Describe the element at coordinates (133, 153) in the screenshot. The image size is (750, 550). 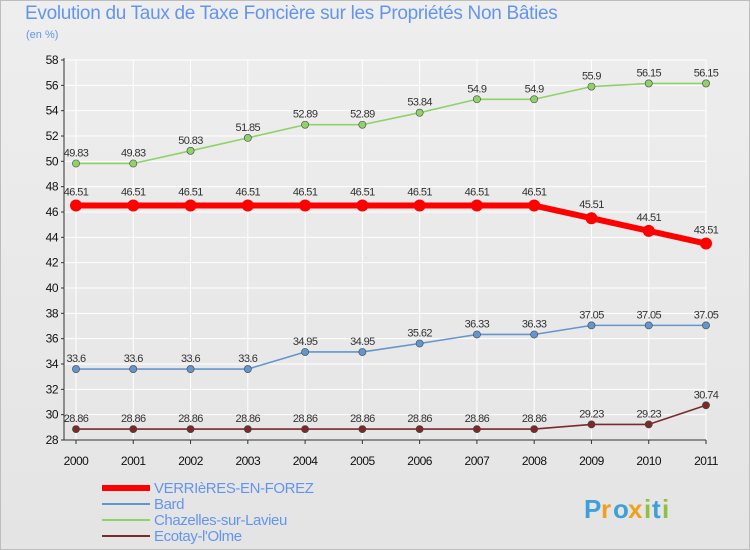
I see `data-label: 49.83` at that location.